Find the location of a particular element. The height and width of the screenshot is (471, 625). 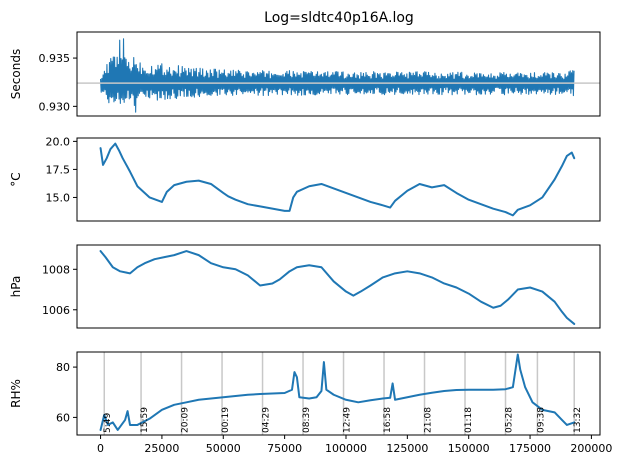

plot-area-seconds is located at coordinates (338, 75).